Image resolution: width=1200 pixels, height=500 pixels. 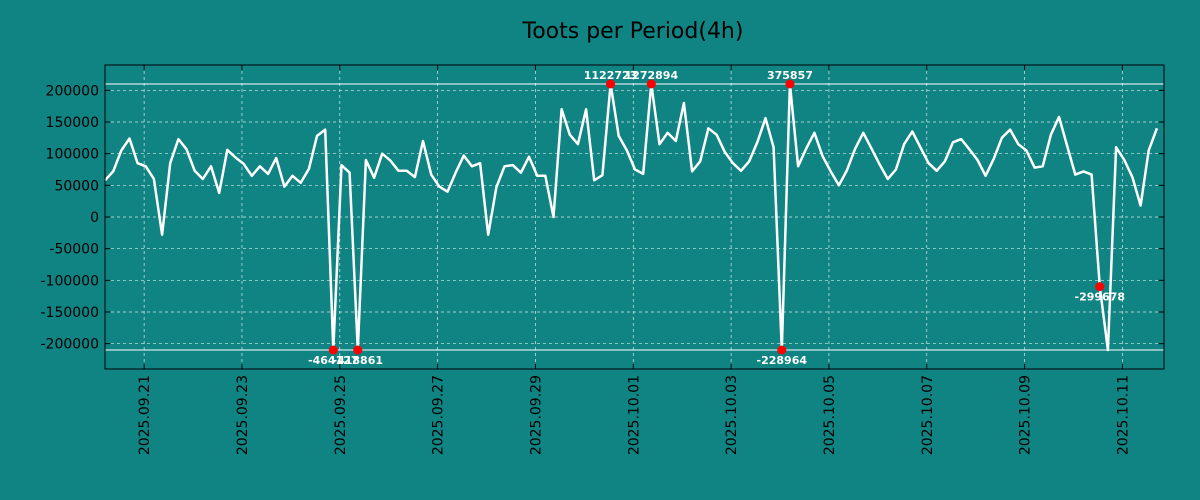 I want to click on annotation-label: 1122723, so click(x=611, y=75).